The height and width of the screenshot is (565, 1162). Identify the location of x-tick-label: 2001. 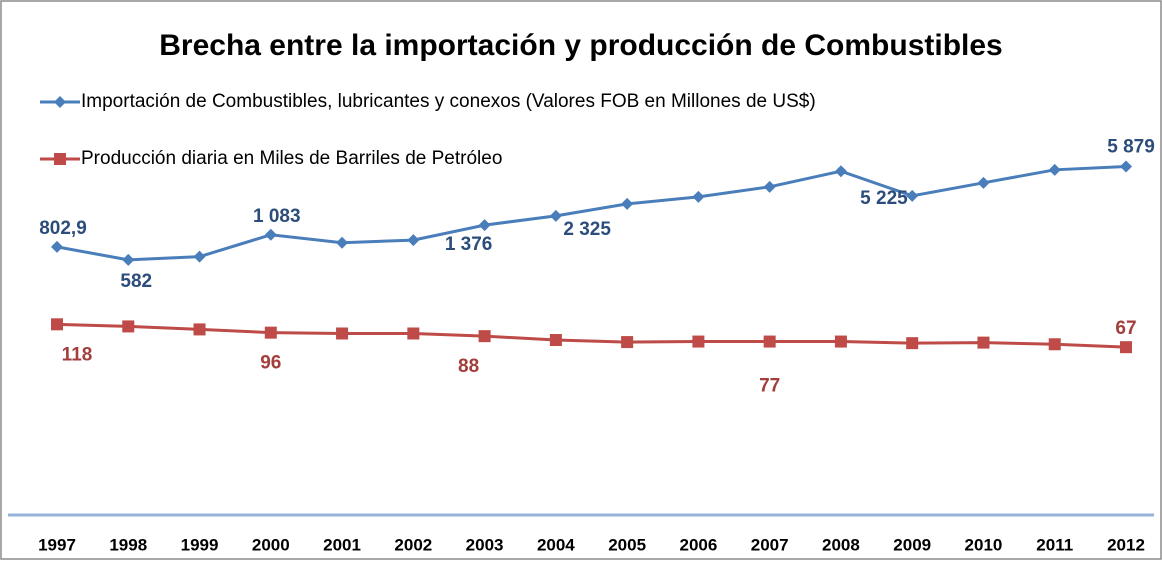
(342, 544).